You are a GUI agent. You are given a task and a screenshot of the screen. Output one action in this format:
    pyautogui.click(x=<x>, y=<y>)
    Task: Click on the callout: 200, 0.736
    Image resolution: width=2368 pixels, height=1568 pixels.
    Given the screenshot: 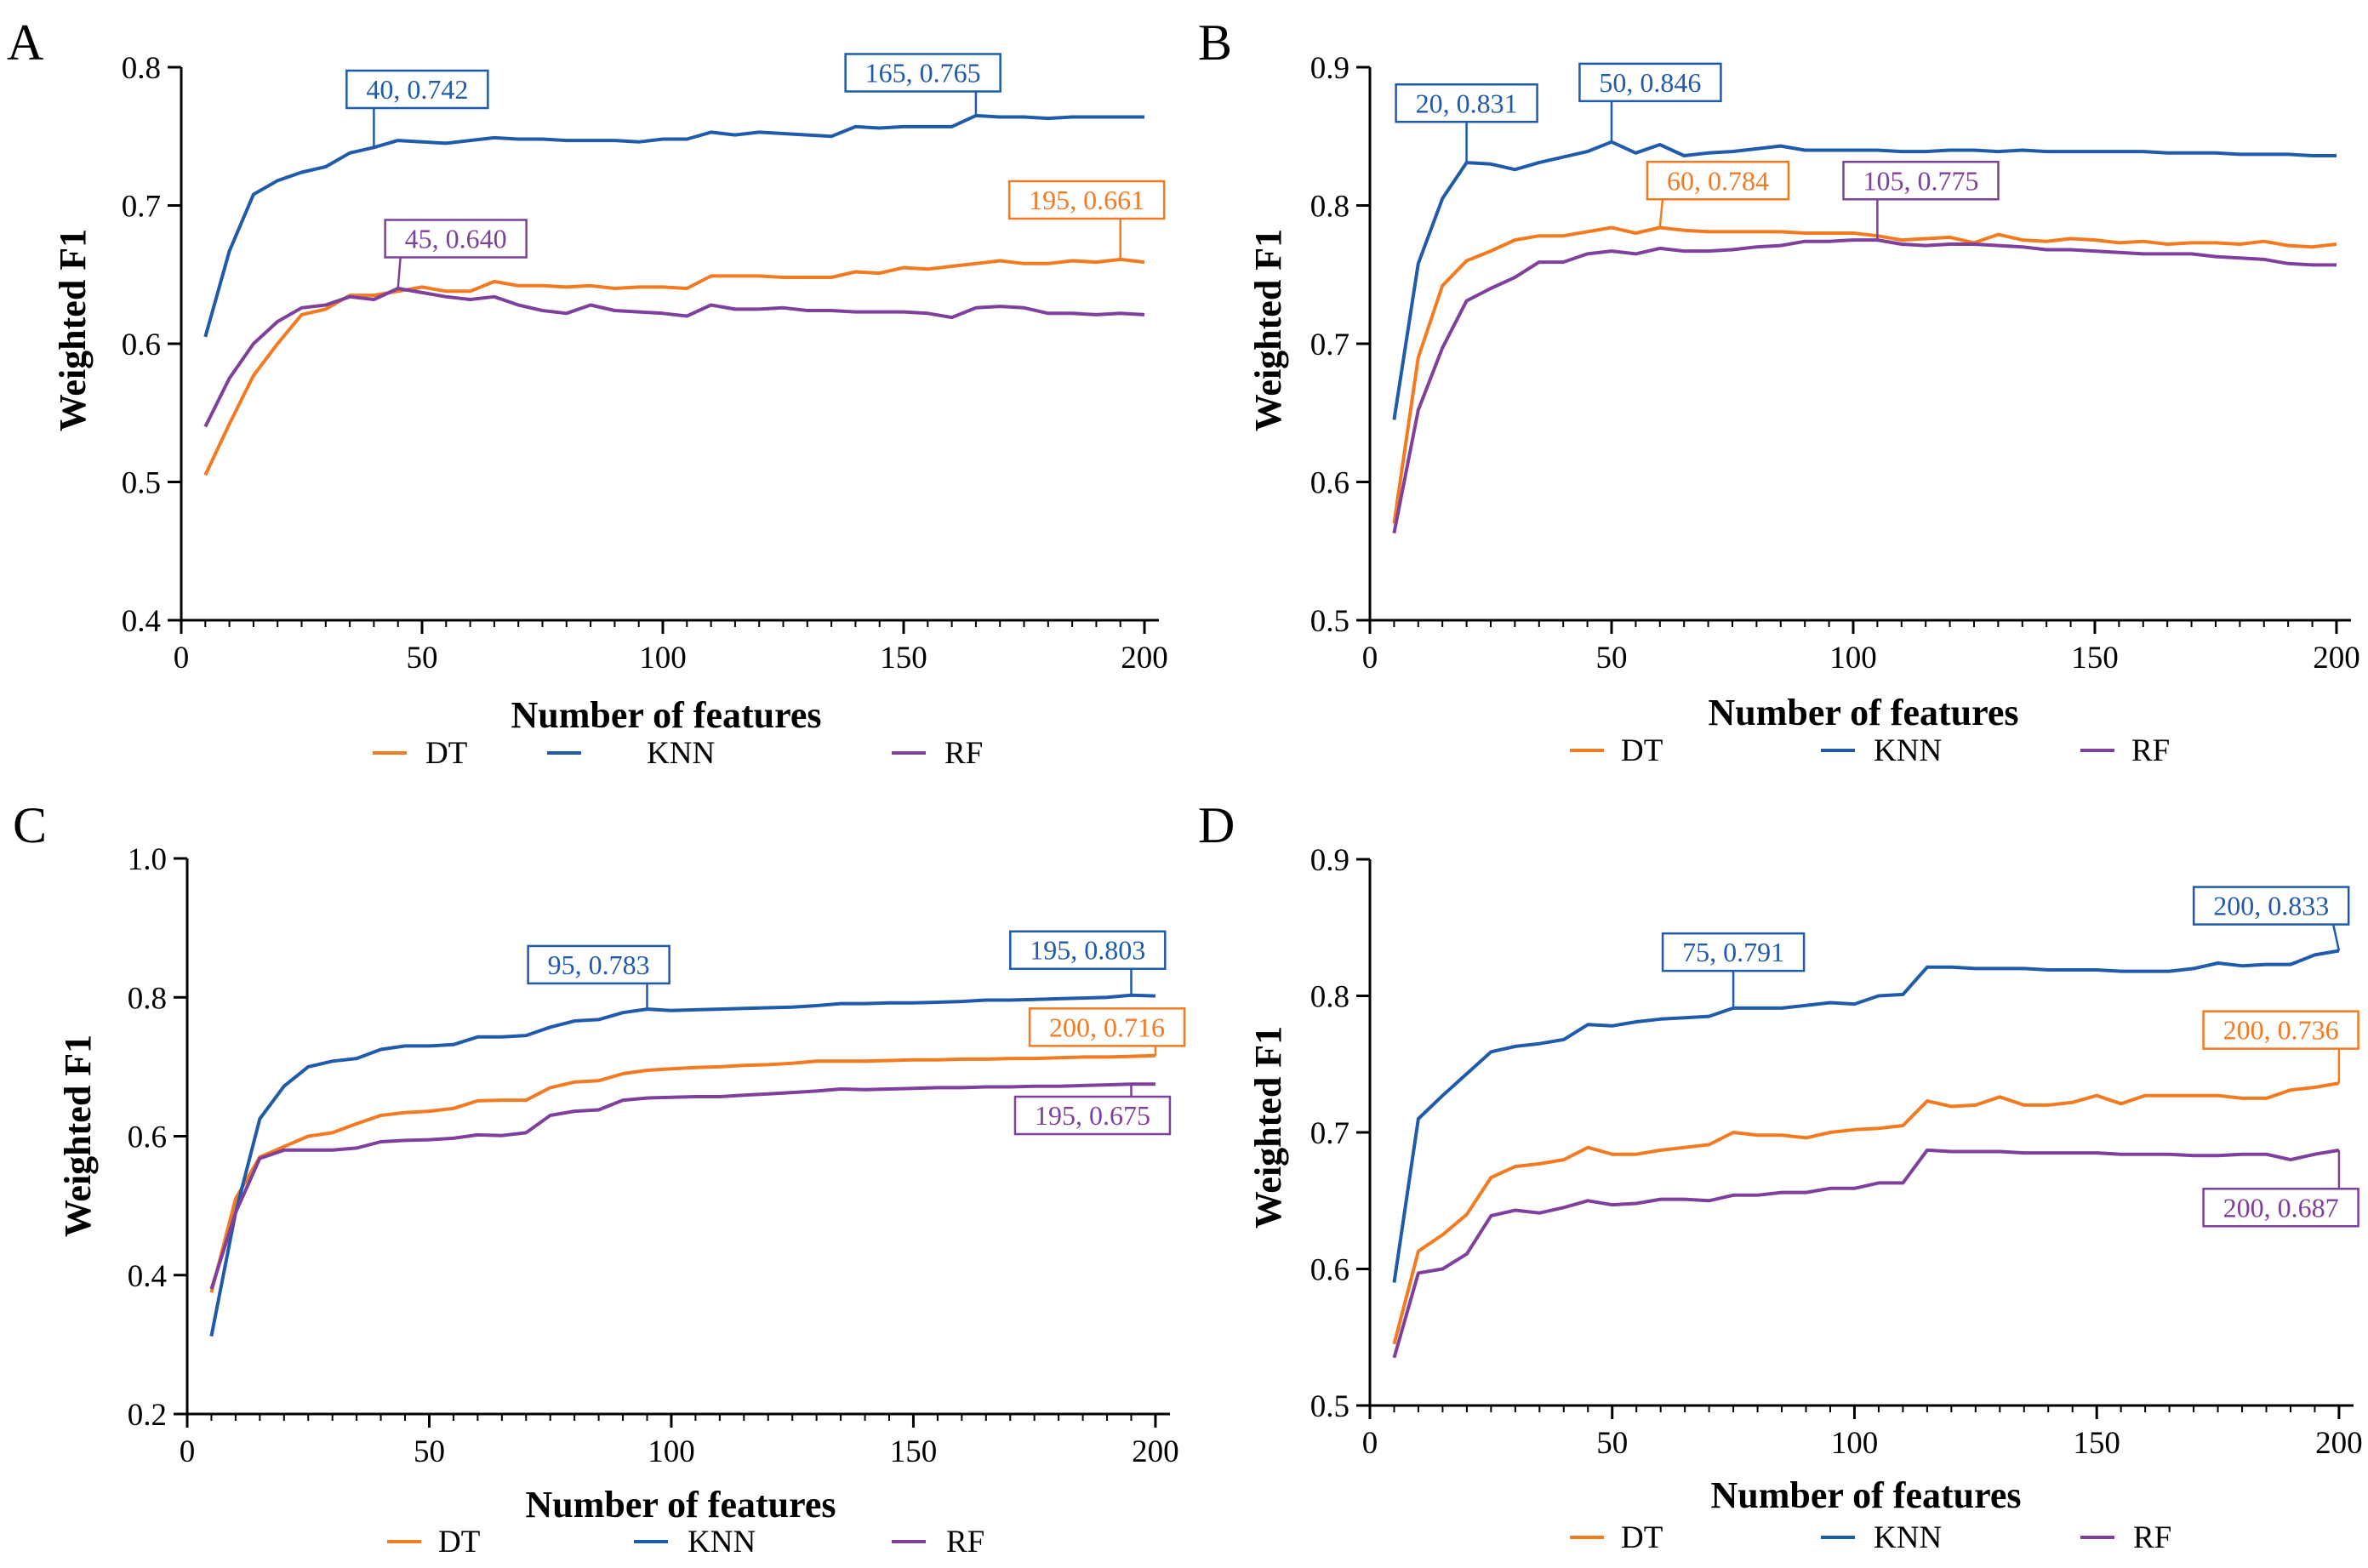 What is the action you would take?
    pyautogui.click(x=2280, y=1047)
    